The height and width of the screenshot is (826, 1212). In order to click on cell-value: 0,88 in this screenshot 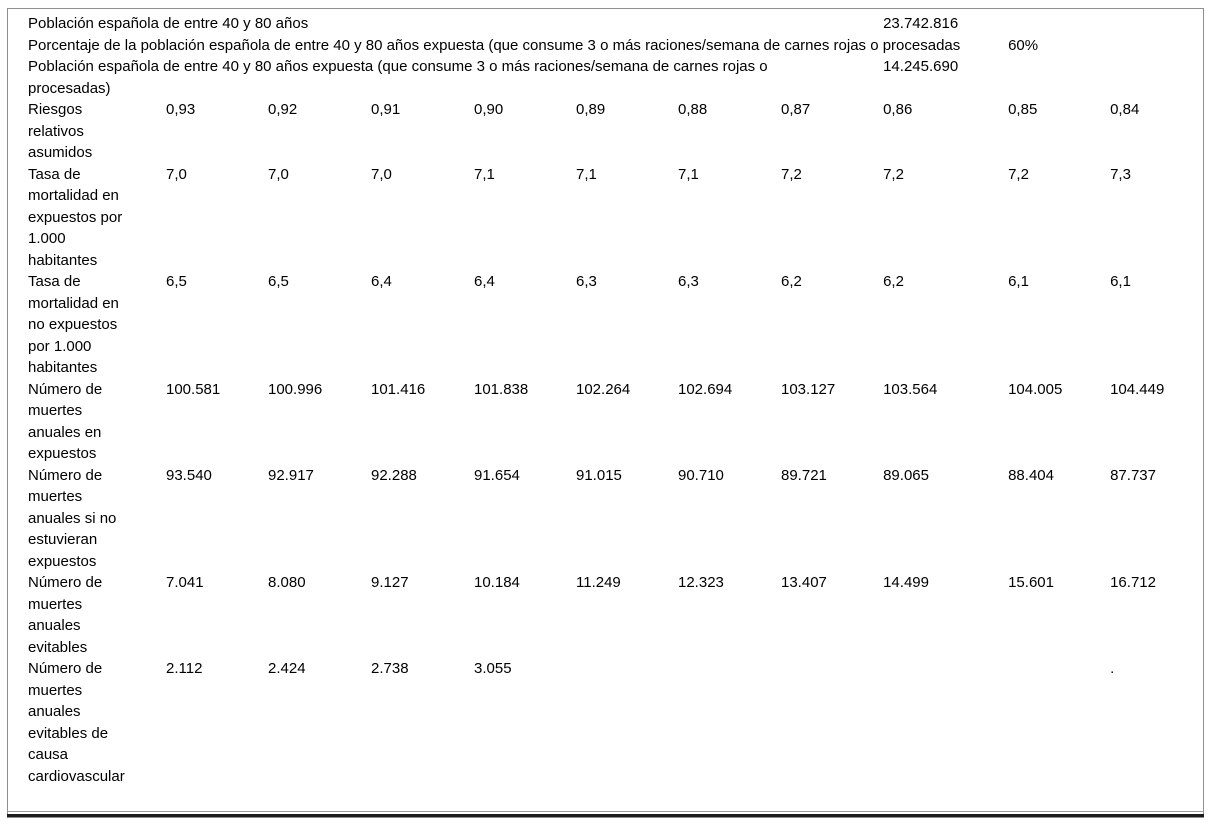, I will do `click(693, 109)`.